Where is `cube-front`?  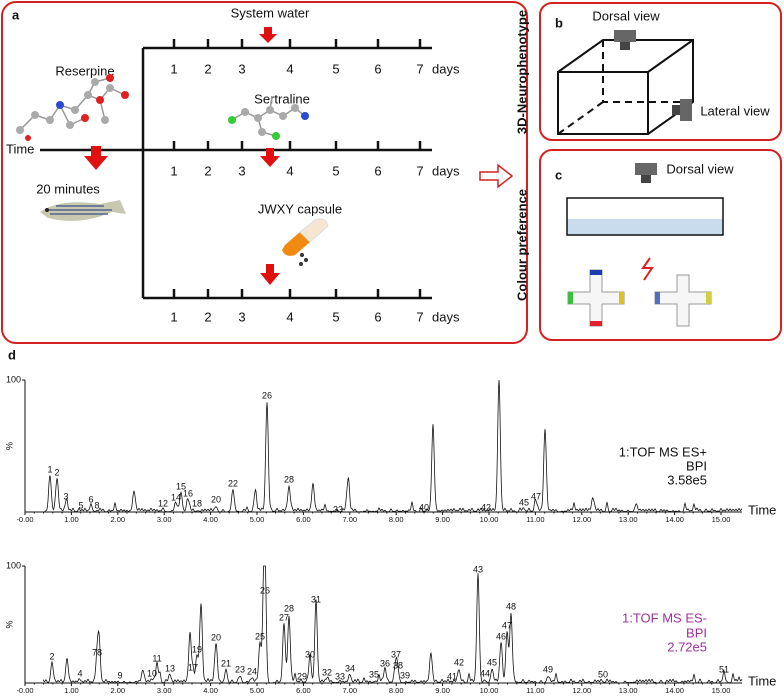 cube-front is located at coordinates (603, 103).